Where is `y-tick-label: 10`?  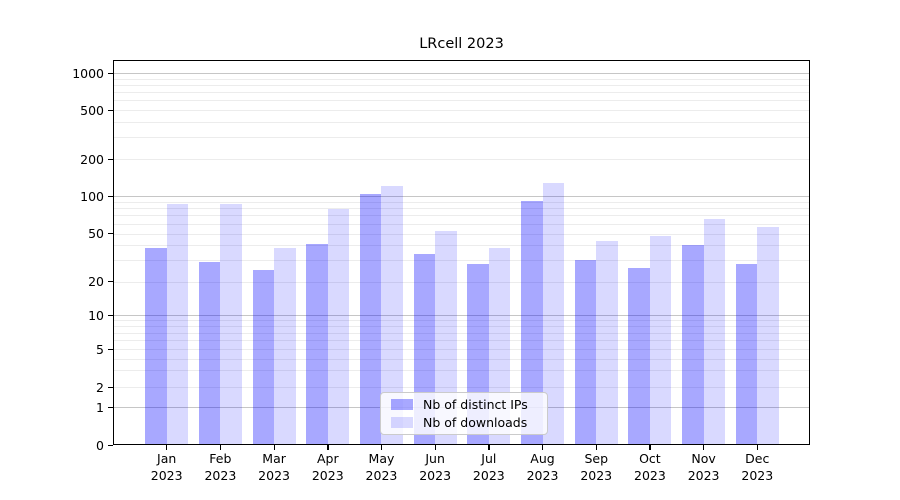 y-tick-label: 10 is located at coordinates (96, 315).